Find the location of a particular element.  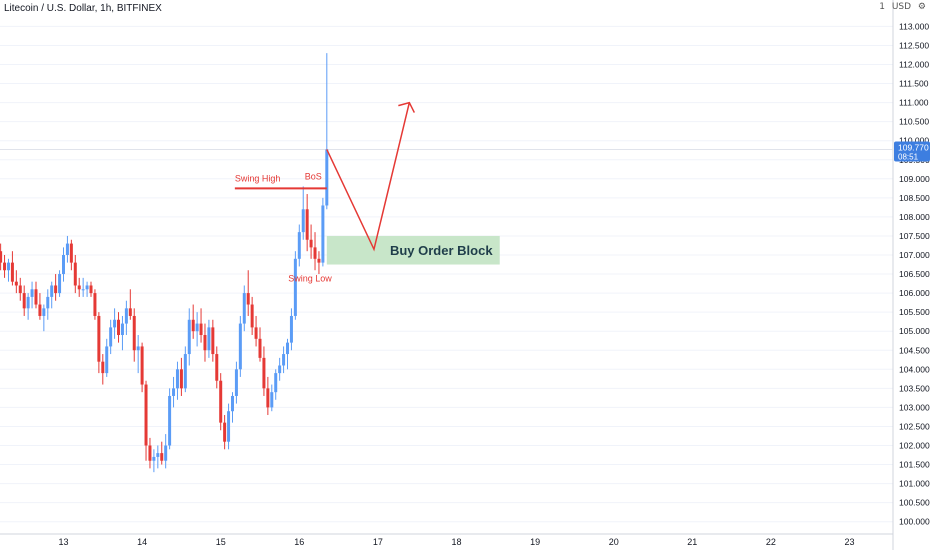

swing-high-label: Swing High is located at coordinates (258, 178).